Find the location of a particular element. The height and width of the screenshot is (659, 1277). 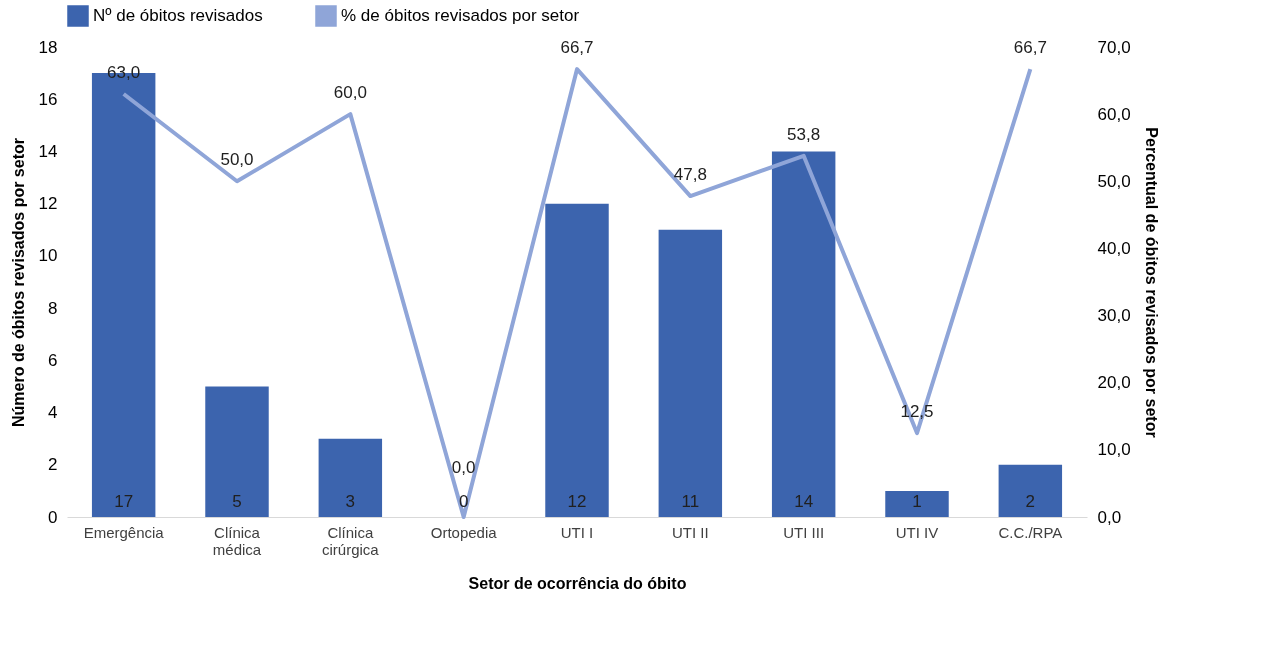

y2-tick-label: 0,0 is located at coordinates (1109, 517).